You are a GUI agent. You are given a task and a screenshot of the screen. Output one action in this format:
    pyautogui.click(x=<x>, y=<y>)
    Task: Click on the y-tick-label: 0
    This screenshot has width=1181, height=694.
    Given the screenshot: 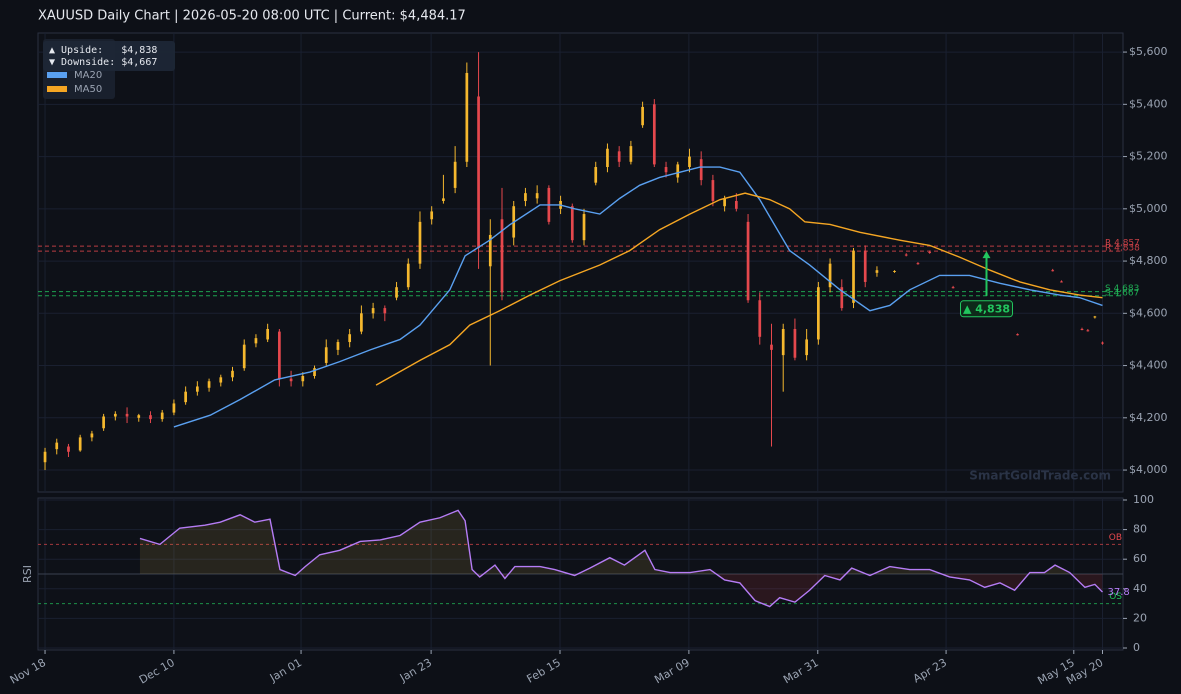 What is the action you would take?
    pyautogui.click(x=1136, y=647)
    